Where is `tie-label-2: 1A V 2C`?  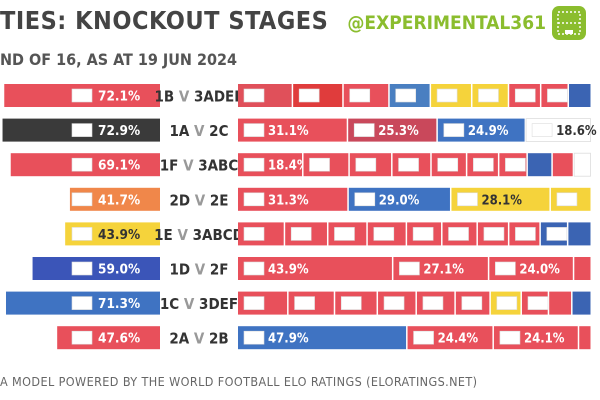 tie-label-2: 1A V 2C is located at coordinates (199, 131).